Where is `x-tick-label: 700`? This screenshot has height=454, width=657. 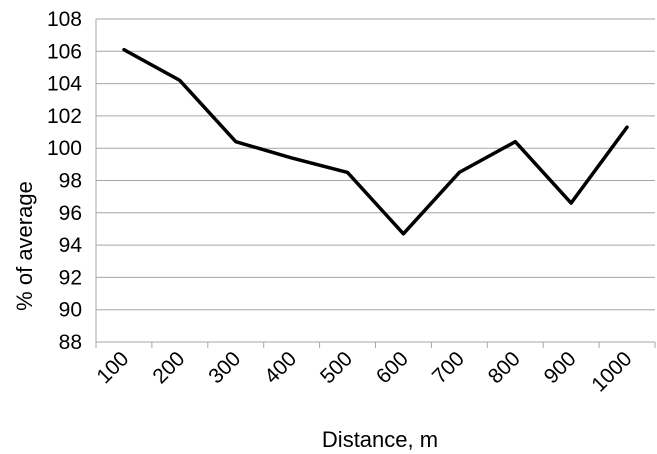 x-tick-label: 700 is located at coordinates (448, 367).